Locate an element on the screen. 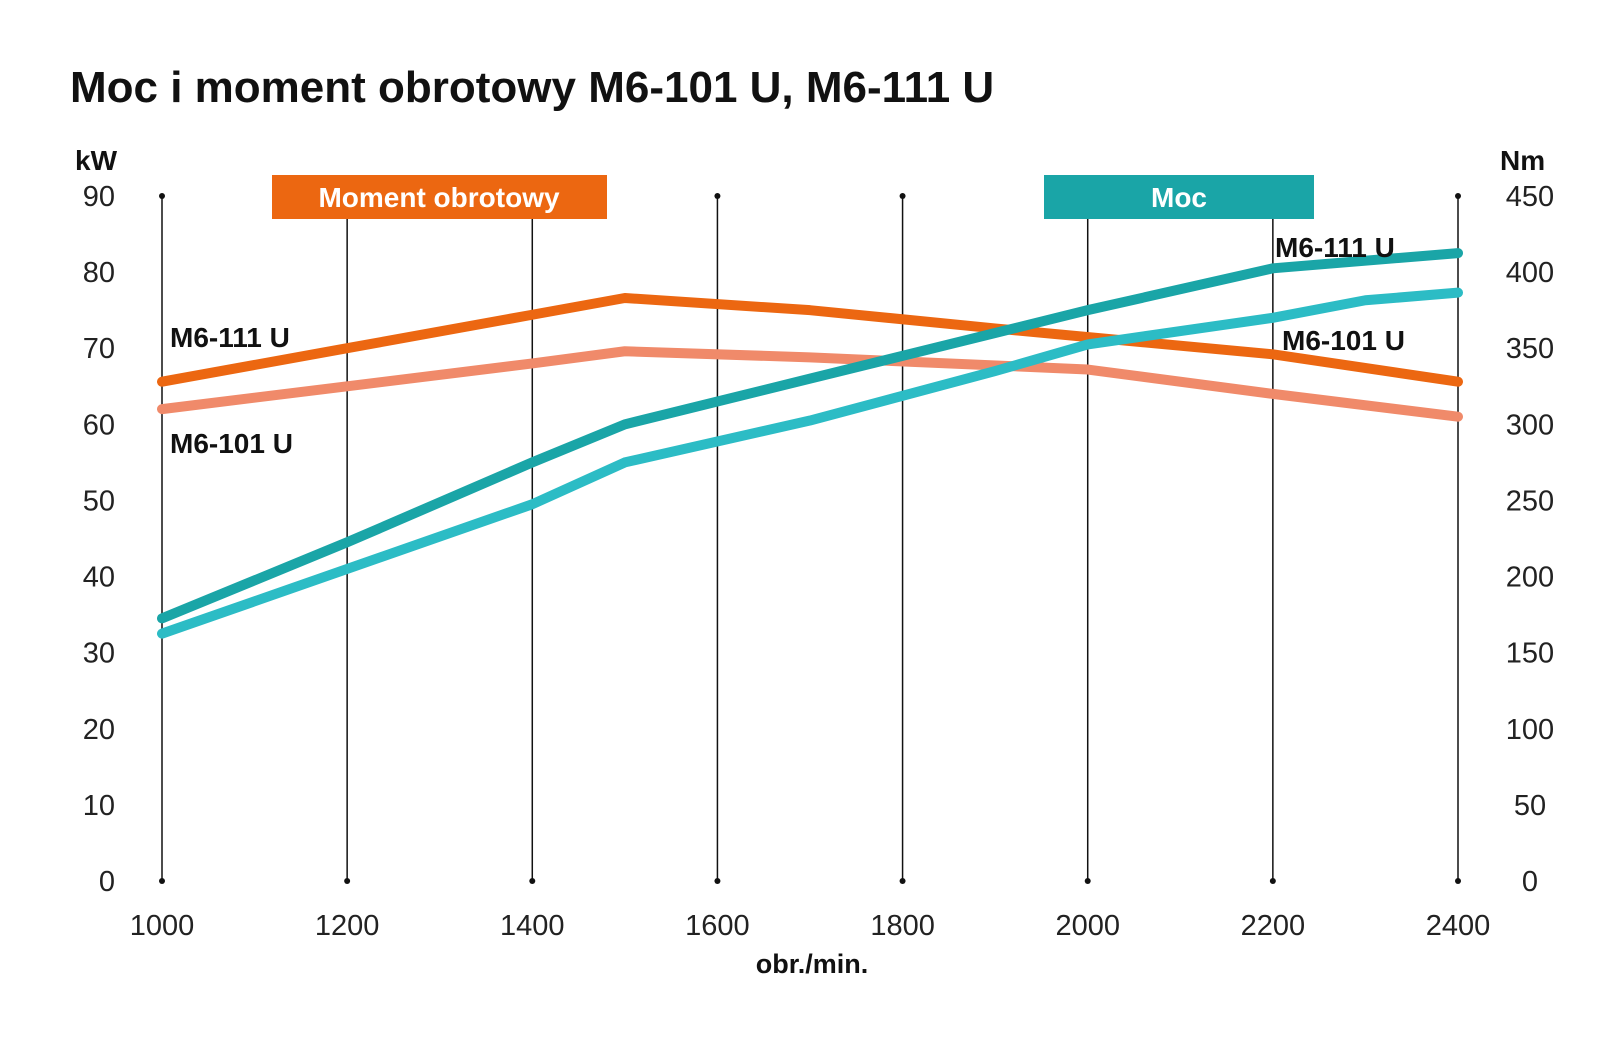  legend-power-label: Moc is located at coordinates (1179, 197).